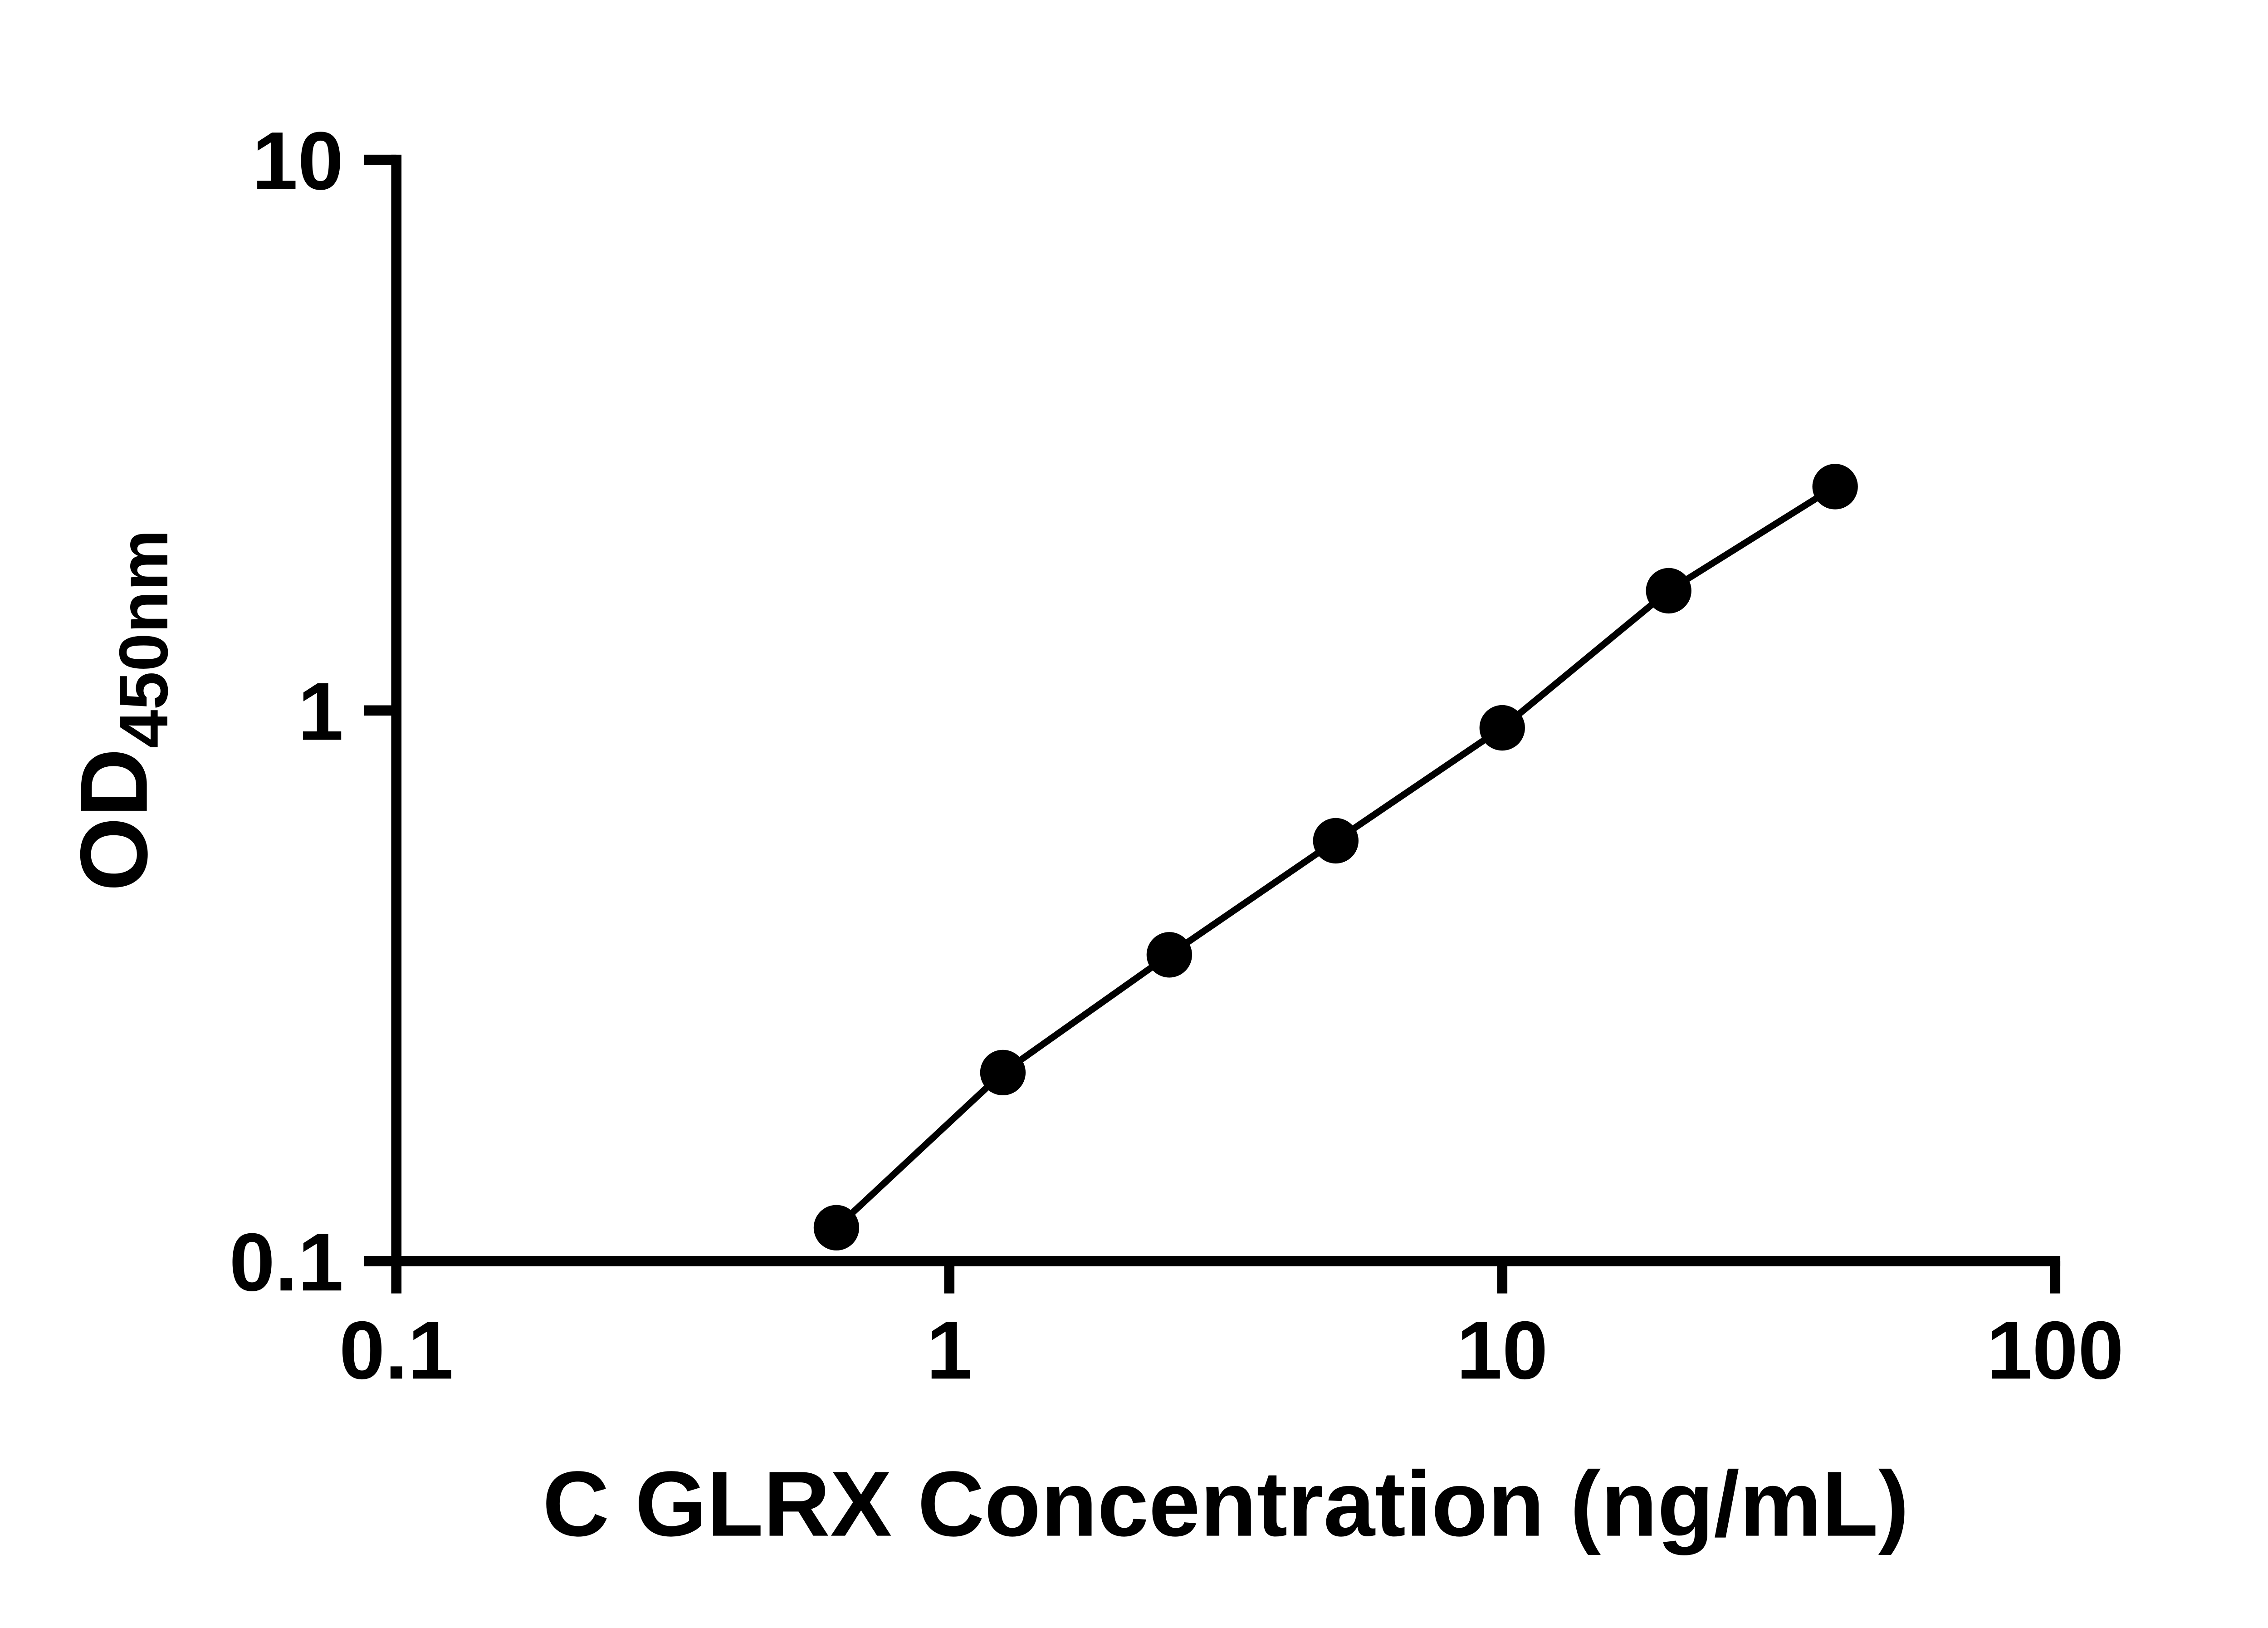 The width and height of the screenshot is (2268, 1628). I want to click on y-tick-label: 10, so click(298, 161).